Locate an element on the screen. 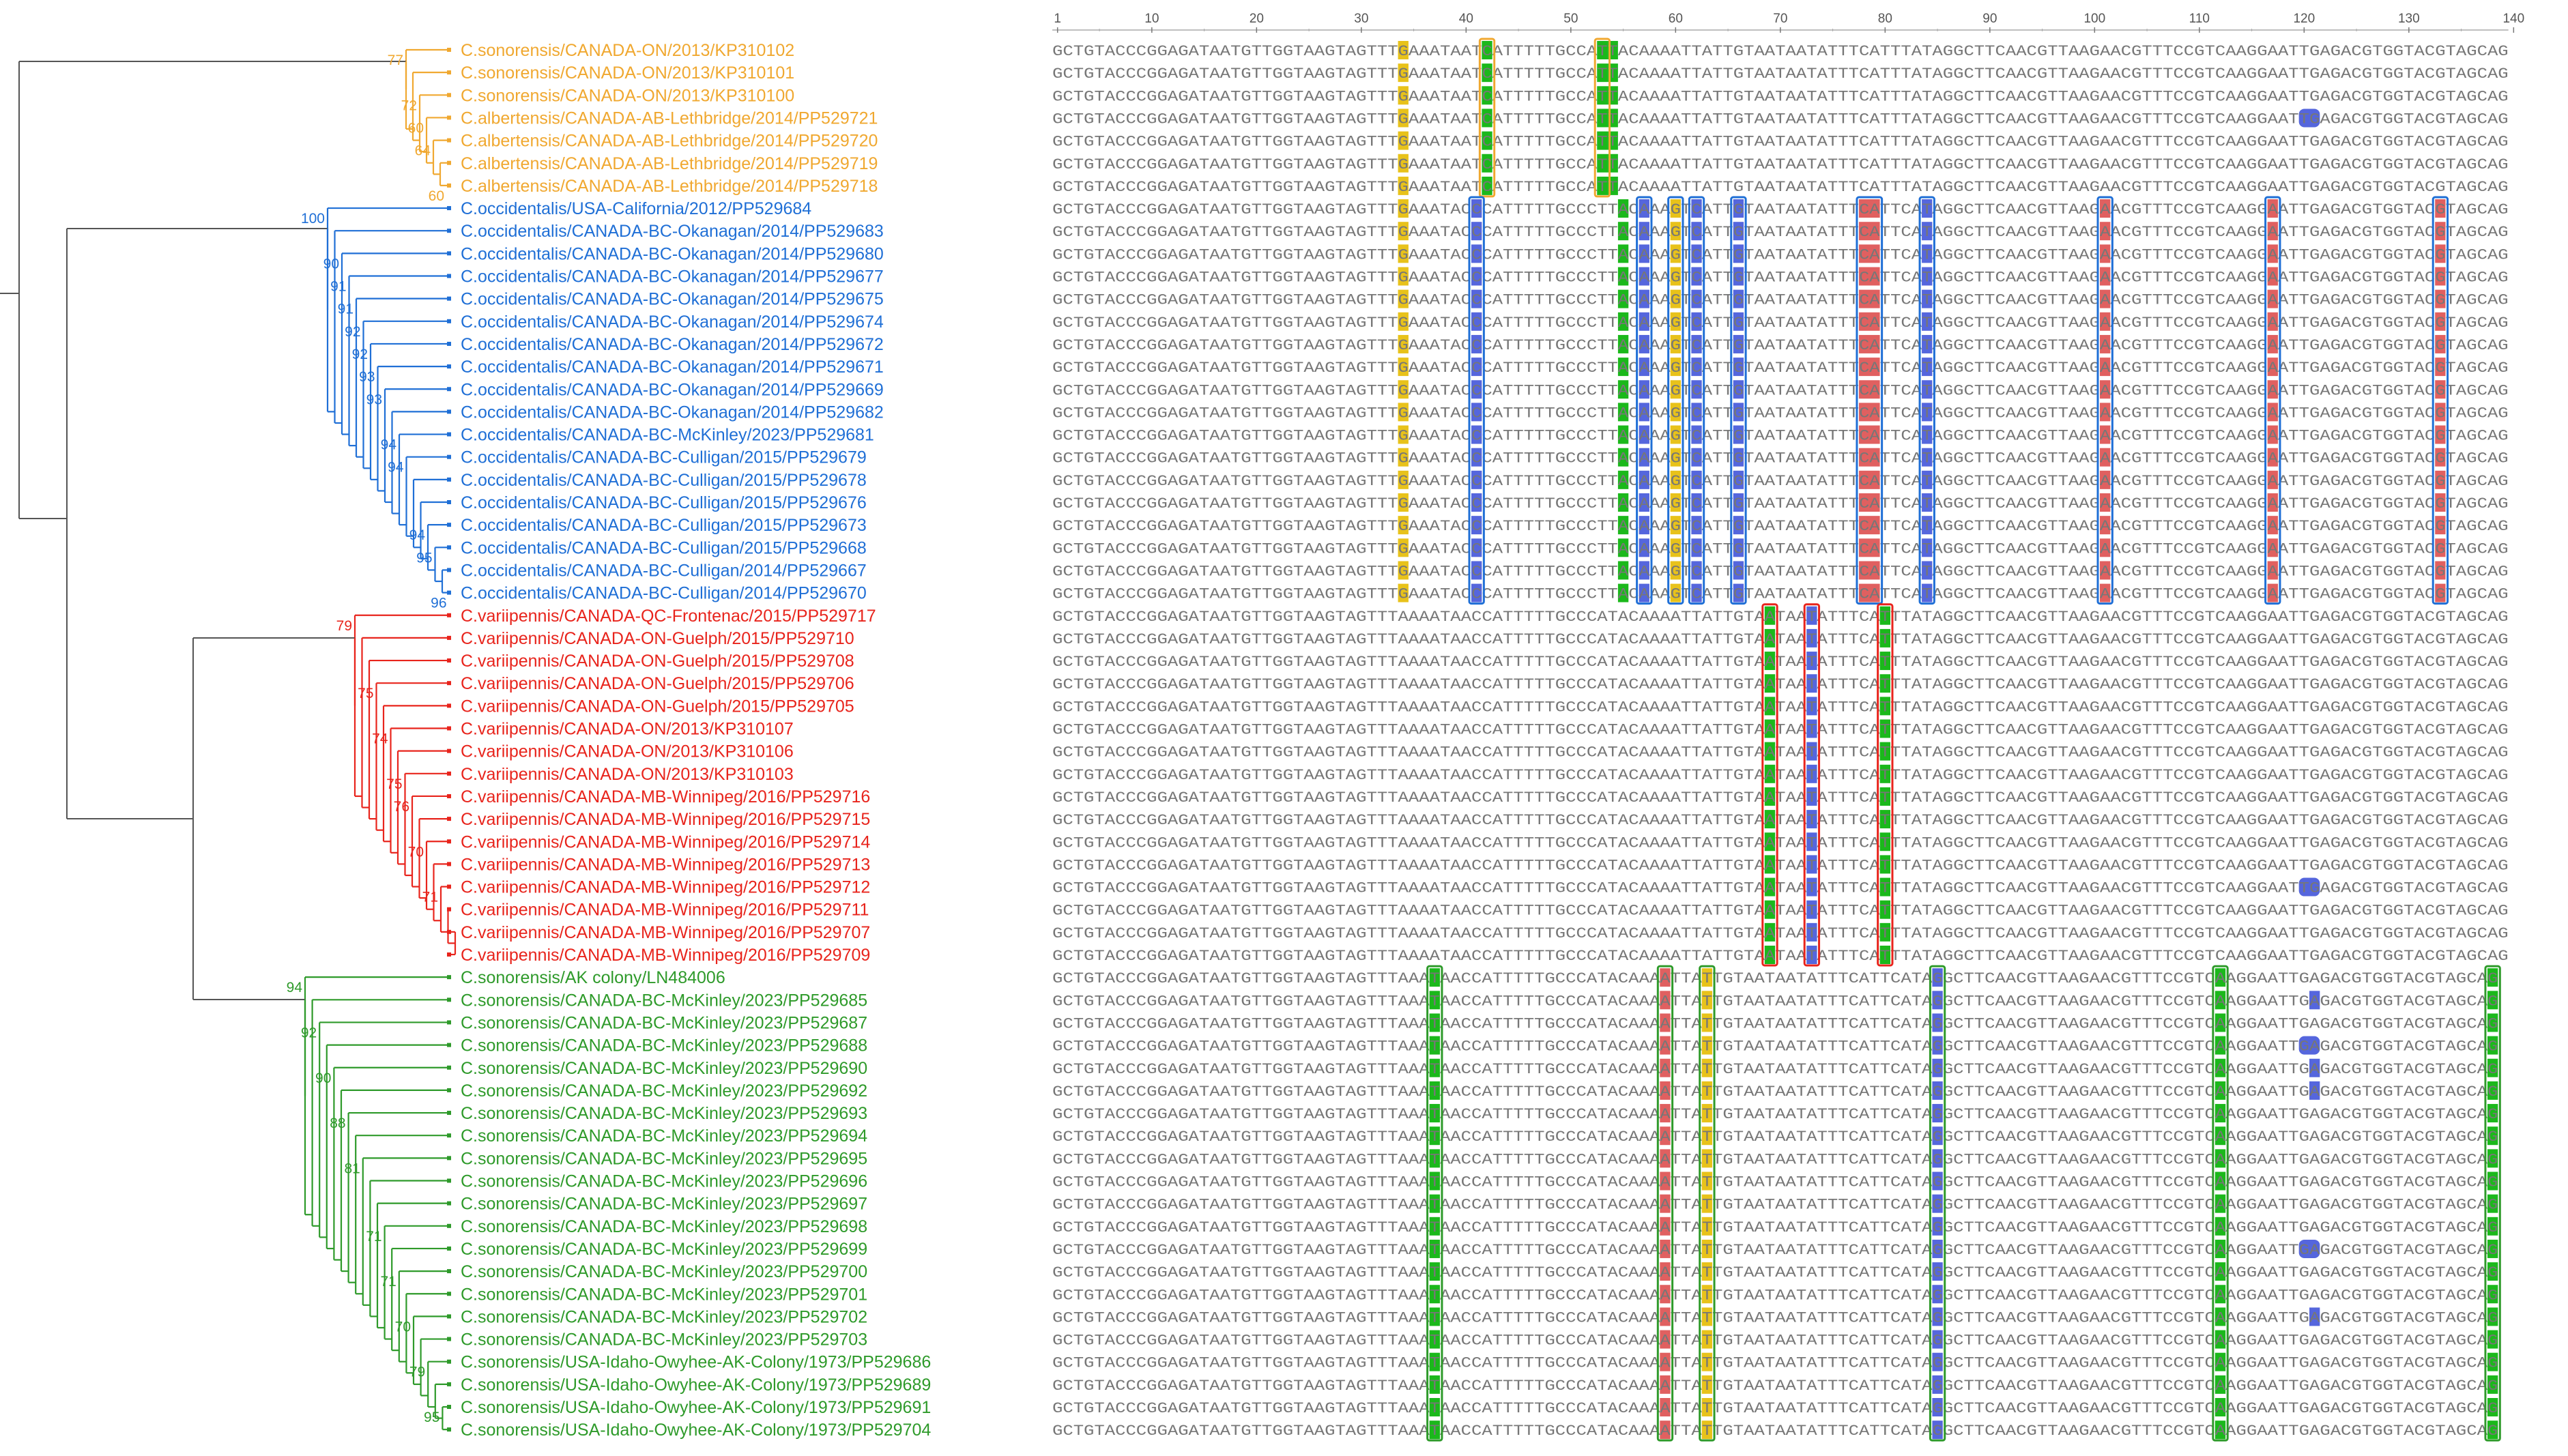 The image size is (2568, 1456). ruler-tick-label: 110 is located at coordinates (2199, 19).